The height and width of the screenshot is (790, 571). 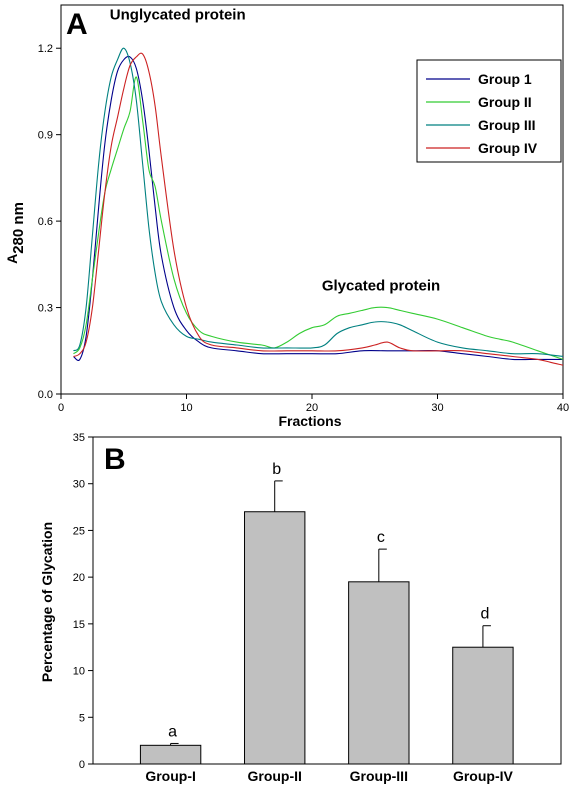 I want to click on y-tick-label: 0, so click(x=82, y=765).